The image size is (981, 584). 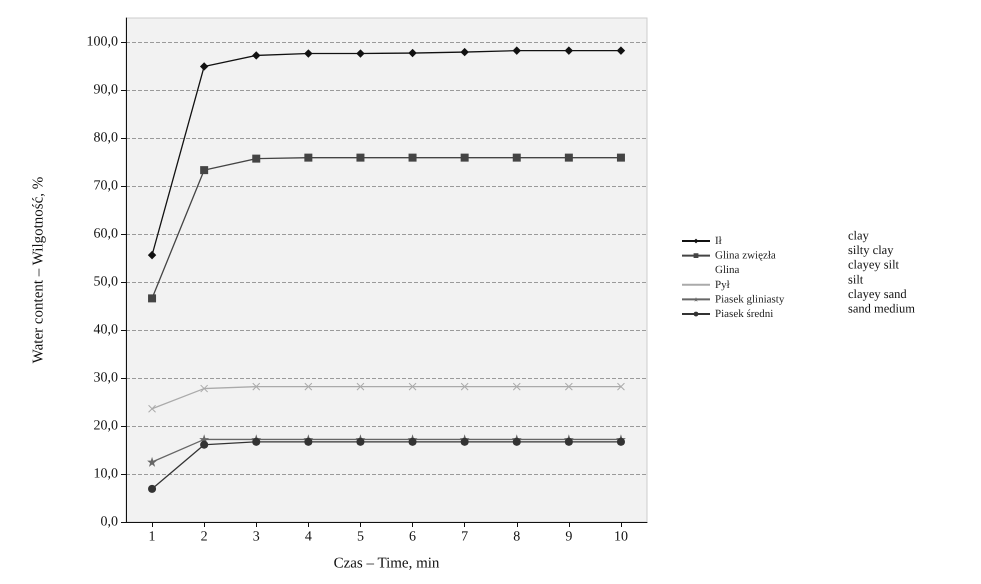 I want to click on text: clayey silt, so click(x=874, y=265).